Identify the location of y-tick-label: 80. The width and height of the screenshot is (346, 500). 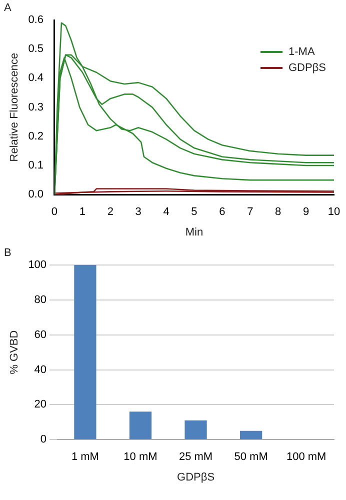
(40, 300).